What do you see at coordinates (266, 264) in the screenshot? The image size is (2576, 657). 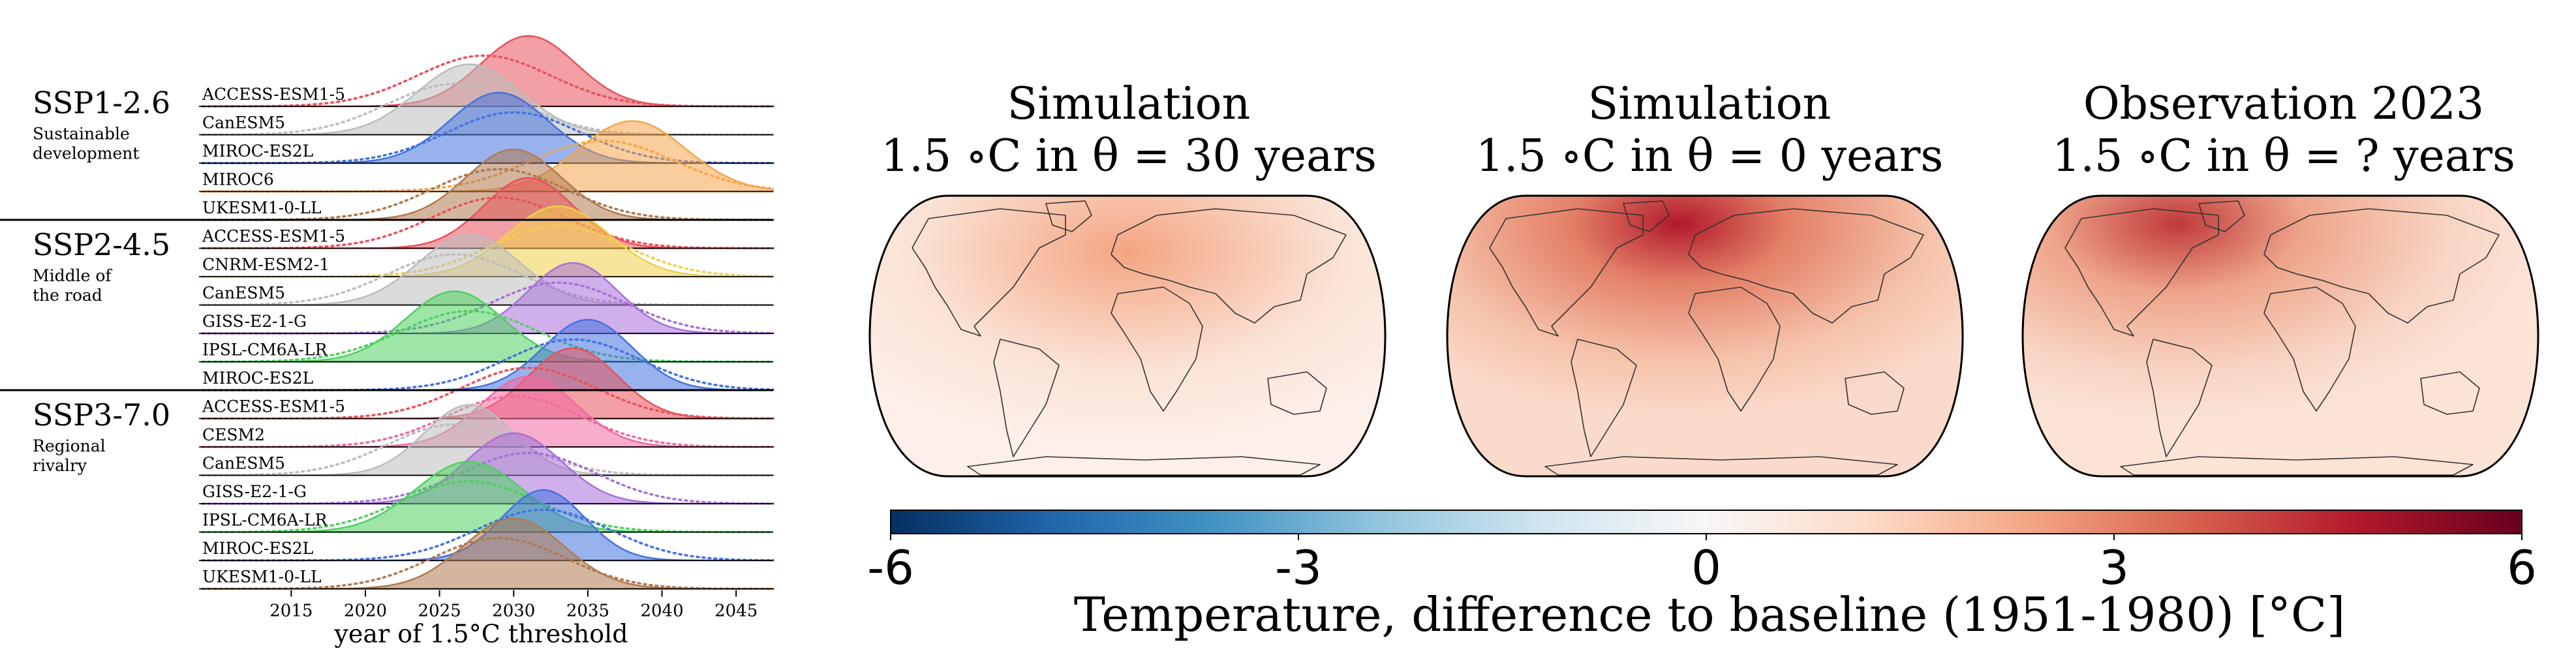 I see `model-label: CNRM-ESM2-1` at bounding box center [266, 264].